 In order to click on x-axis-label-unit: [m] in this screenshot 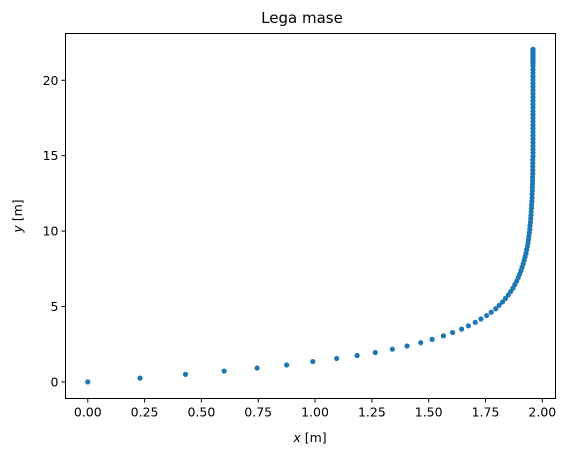, I will do `click(314, 437)`.